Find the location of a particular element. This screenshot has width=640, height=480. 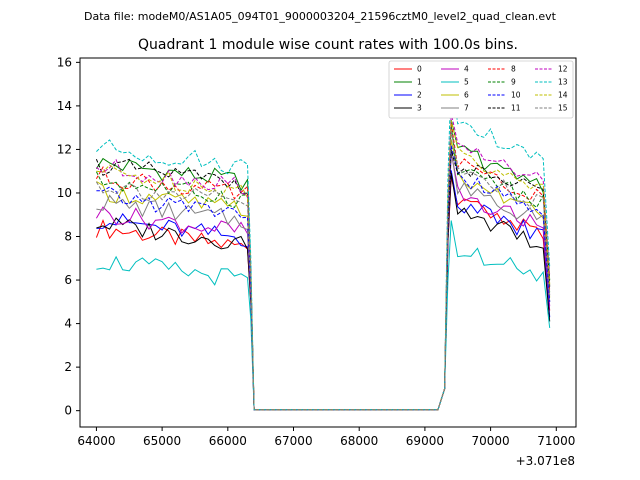

y-axis: 0 2 4 6 8 10 12 14 16 is located at coordinates (68, 236).